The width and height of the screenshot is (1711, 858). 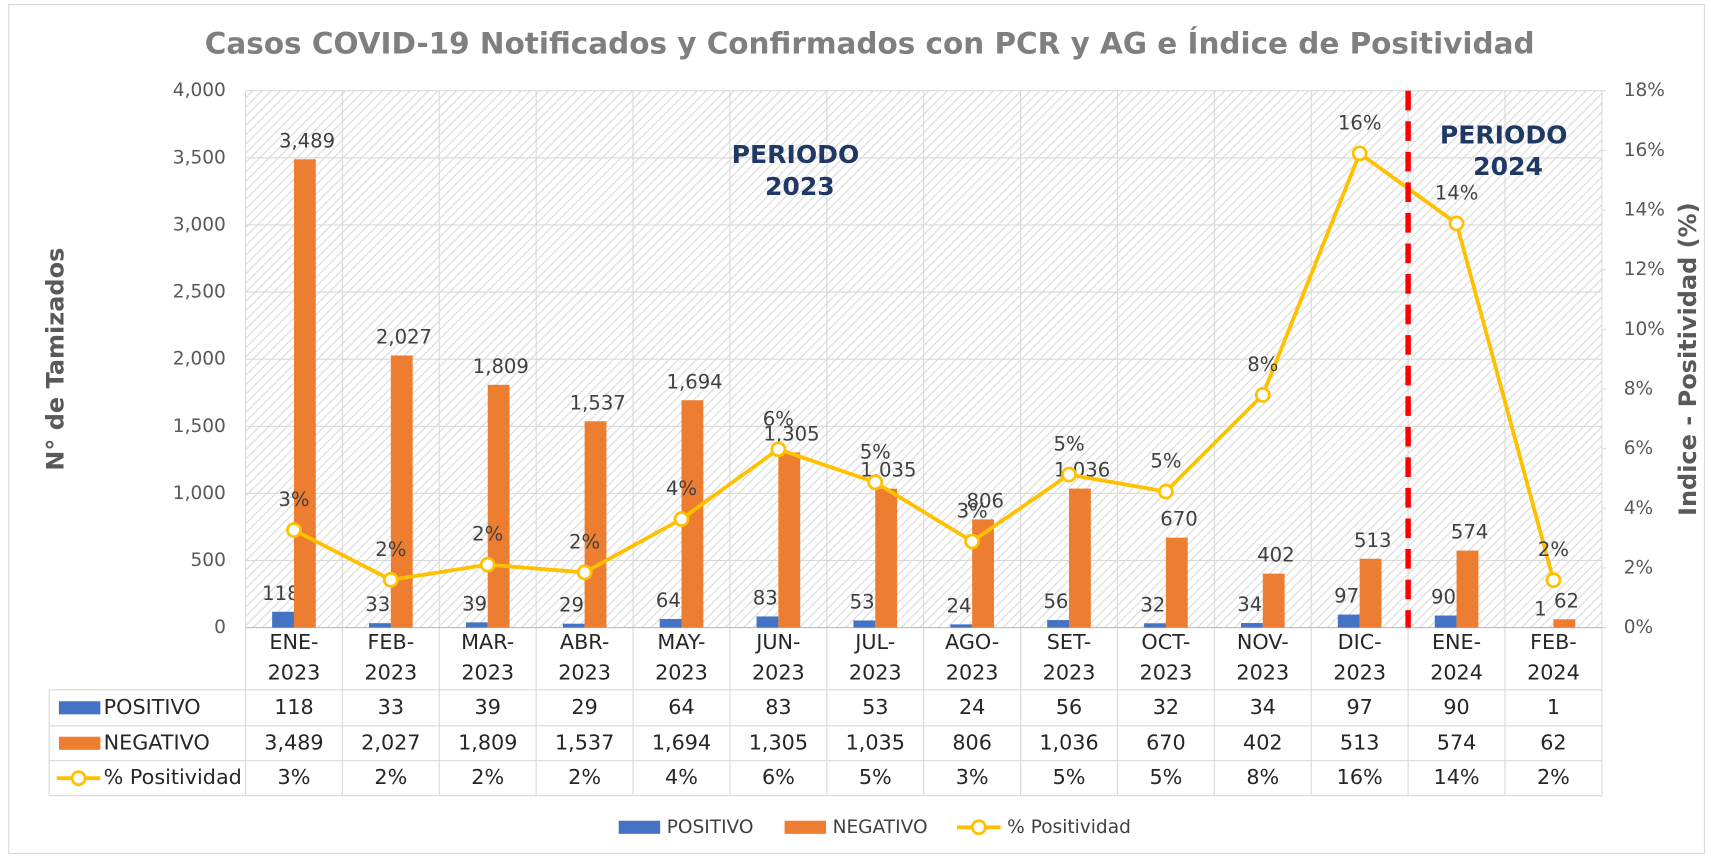 I want to click on y2-tick-label: 6%, so click(x=1638, y=448).